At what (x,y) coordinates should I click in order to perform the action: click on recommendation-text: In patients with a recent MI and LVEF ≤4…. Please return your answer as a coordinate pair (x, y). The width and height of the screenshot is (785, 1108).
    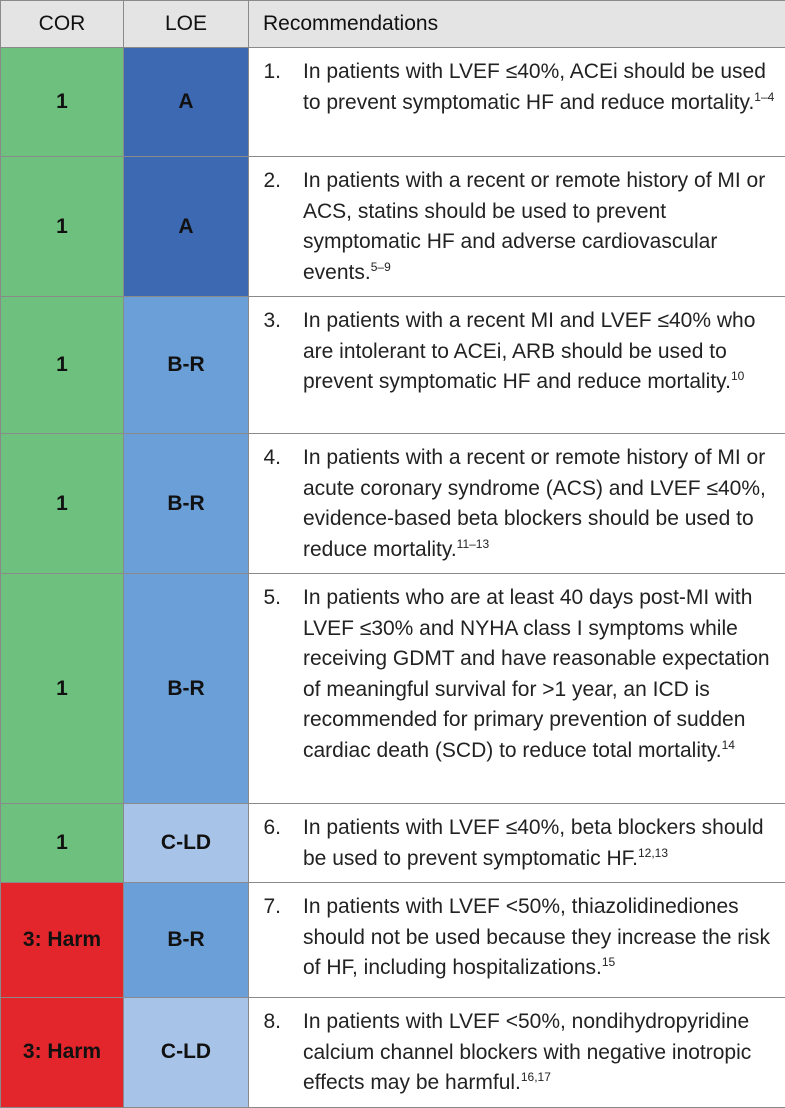
    Looking at the image, I should click on (529, 351).